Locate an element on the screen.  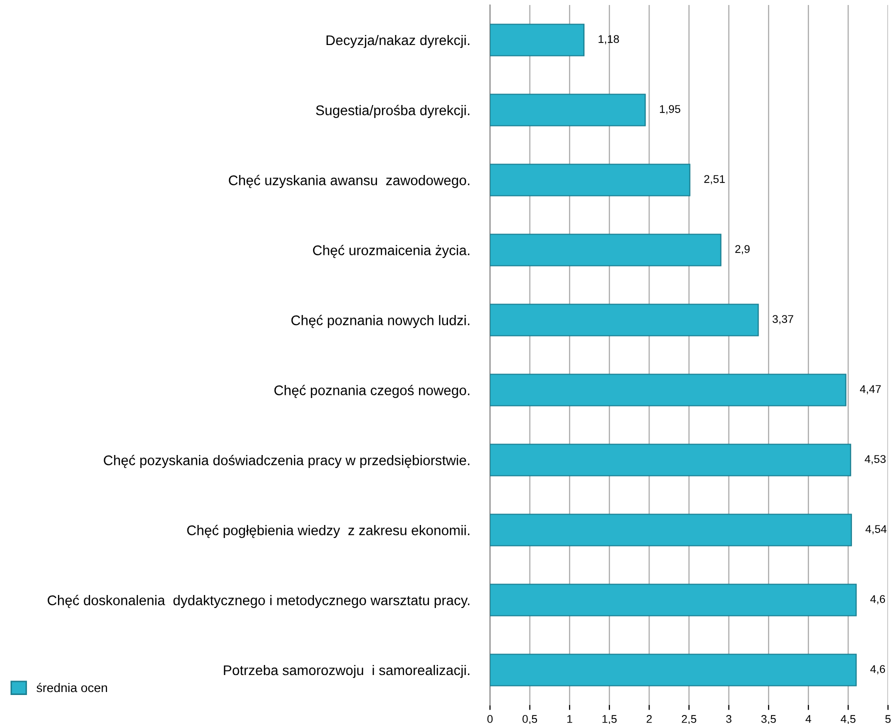
data-label: 4,47 is located at coordinates (870, 389).